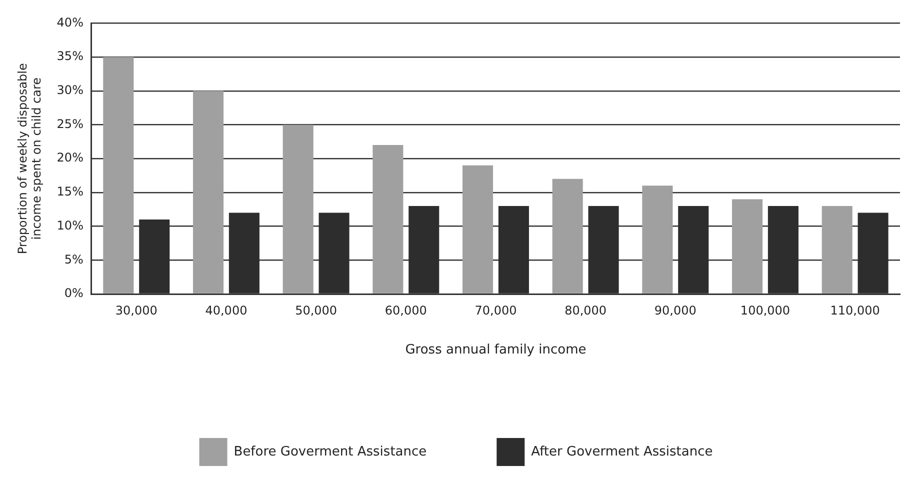  I want to click on legend-label: Before Goverment Assistance, so click(330, 452).